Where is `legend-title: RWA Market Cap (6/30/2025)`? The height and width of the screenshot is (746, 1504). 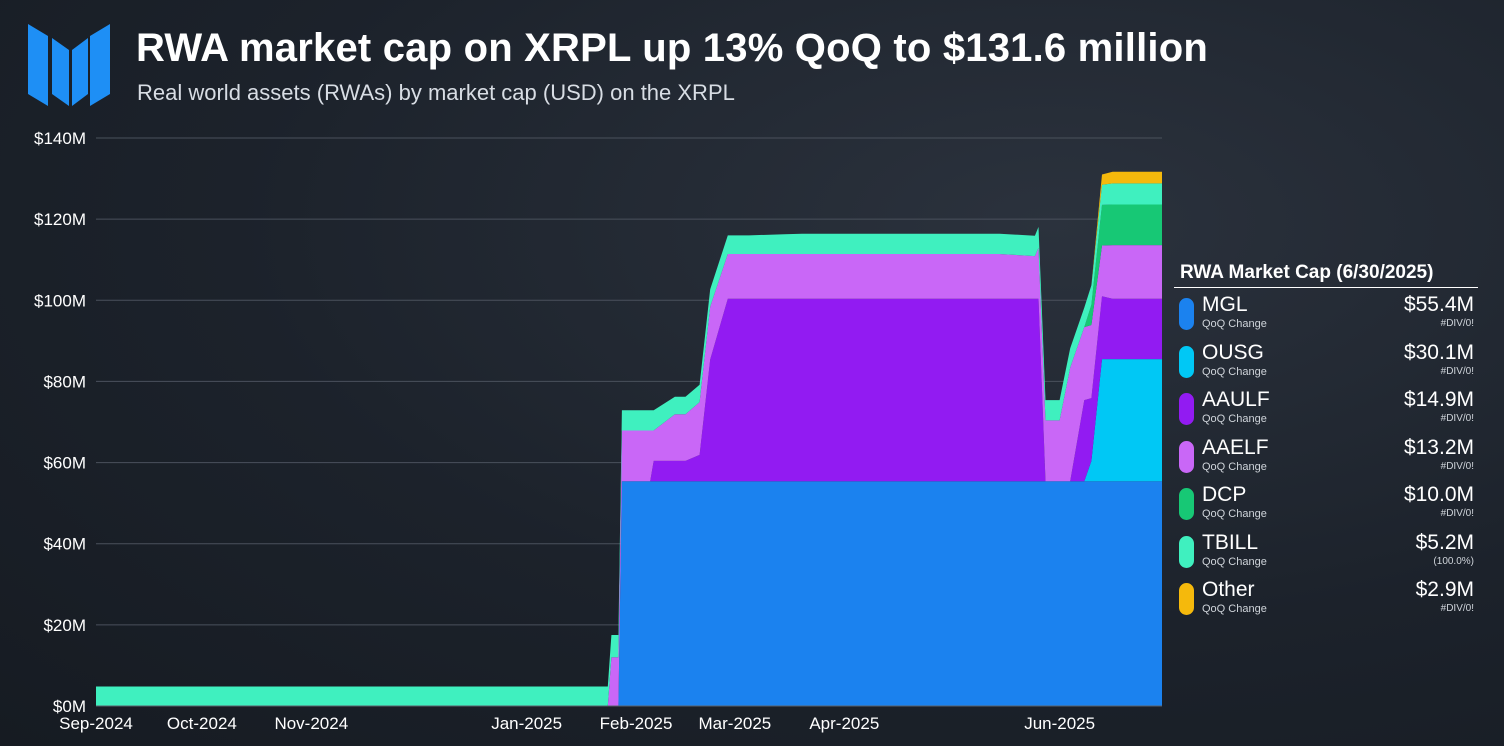
legend-title: RWA Market Cap (6/30/2025) is located at coordinates (1326, 275).